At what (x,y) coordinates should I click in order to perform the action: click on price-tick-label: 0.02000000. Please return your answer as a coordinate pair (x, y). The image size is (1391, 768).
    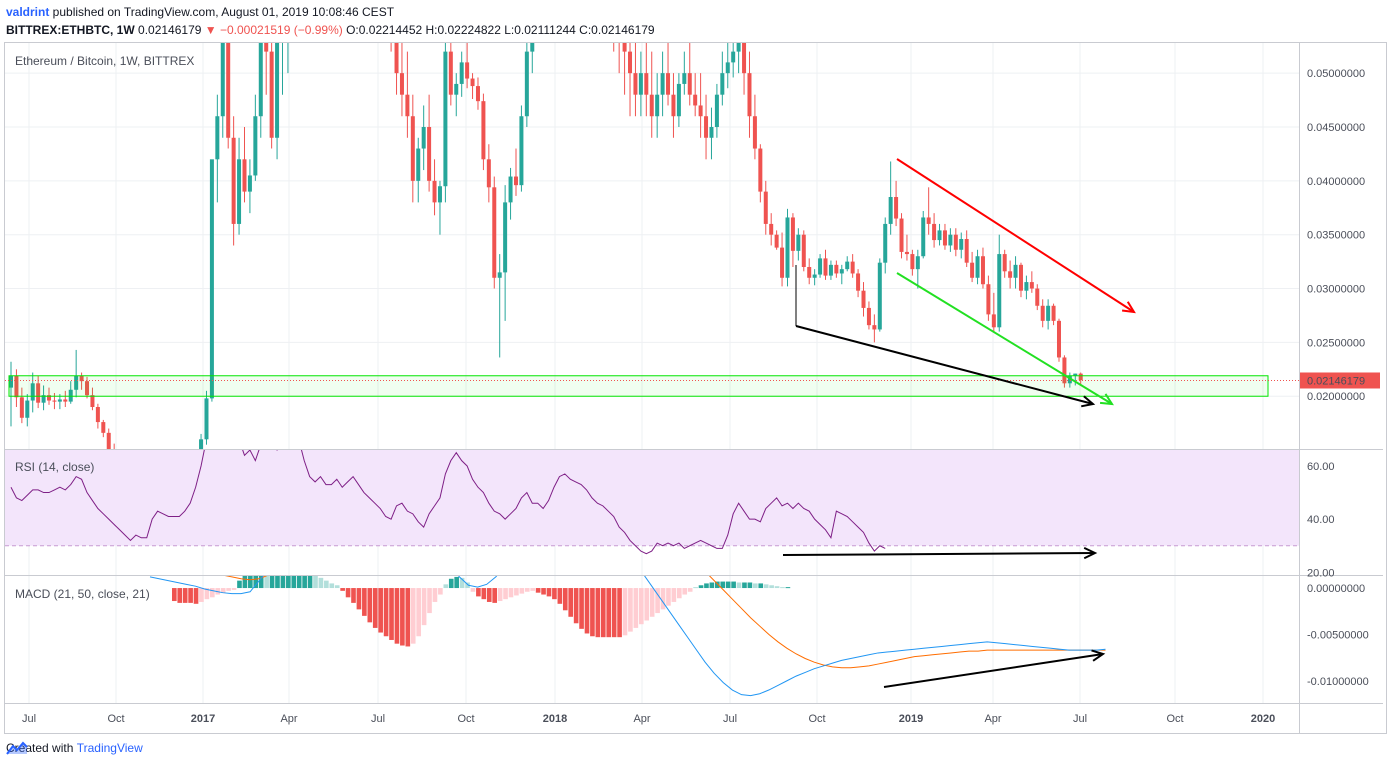
    Looking at the image, I should click on (1336, 397).